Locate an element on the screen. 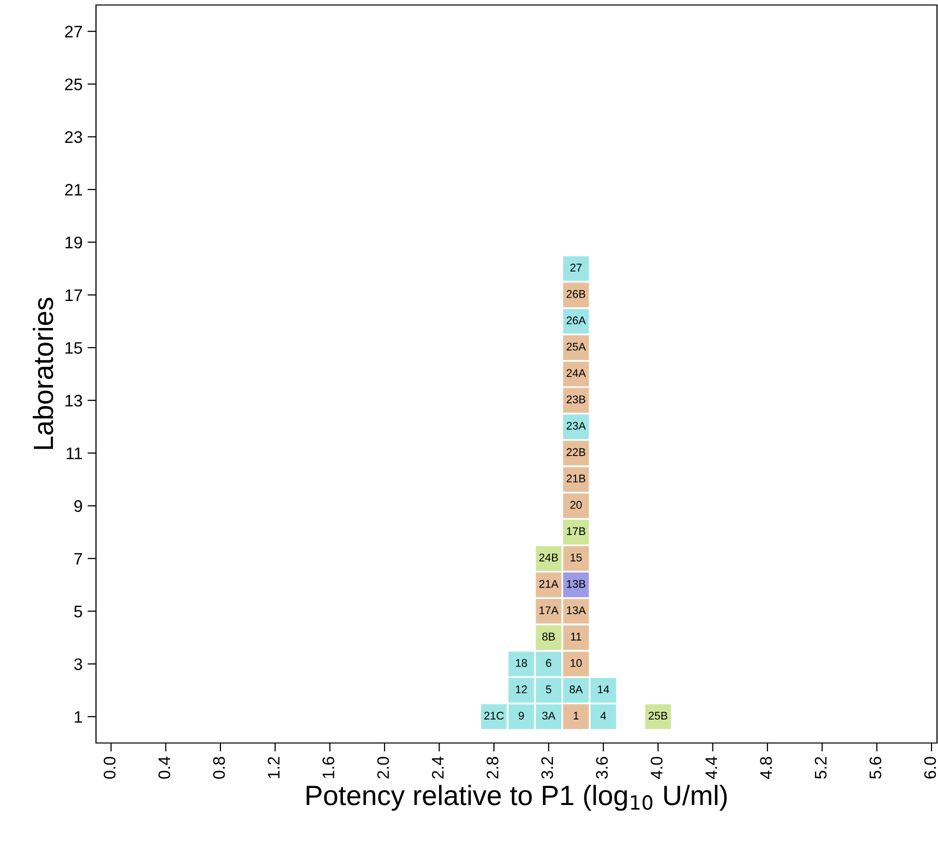  y-tick-label: 13 is located at coordinates (74, 400).